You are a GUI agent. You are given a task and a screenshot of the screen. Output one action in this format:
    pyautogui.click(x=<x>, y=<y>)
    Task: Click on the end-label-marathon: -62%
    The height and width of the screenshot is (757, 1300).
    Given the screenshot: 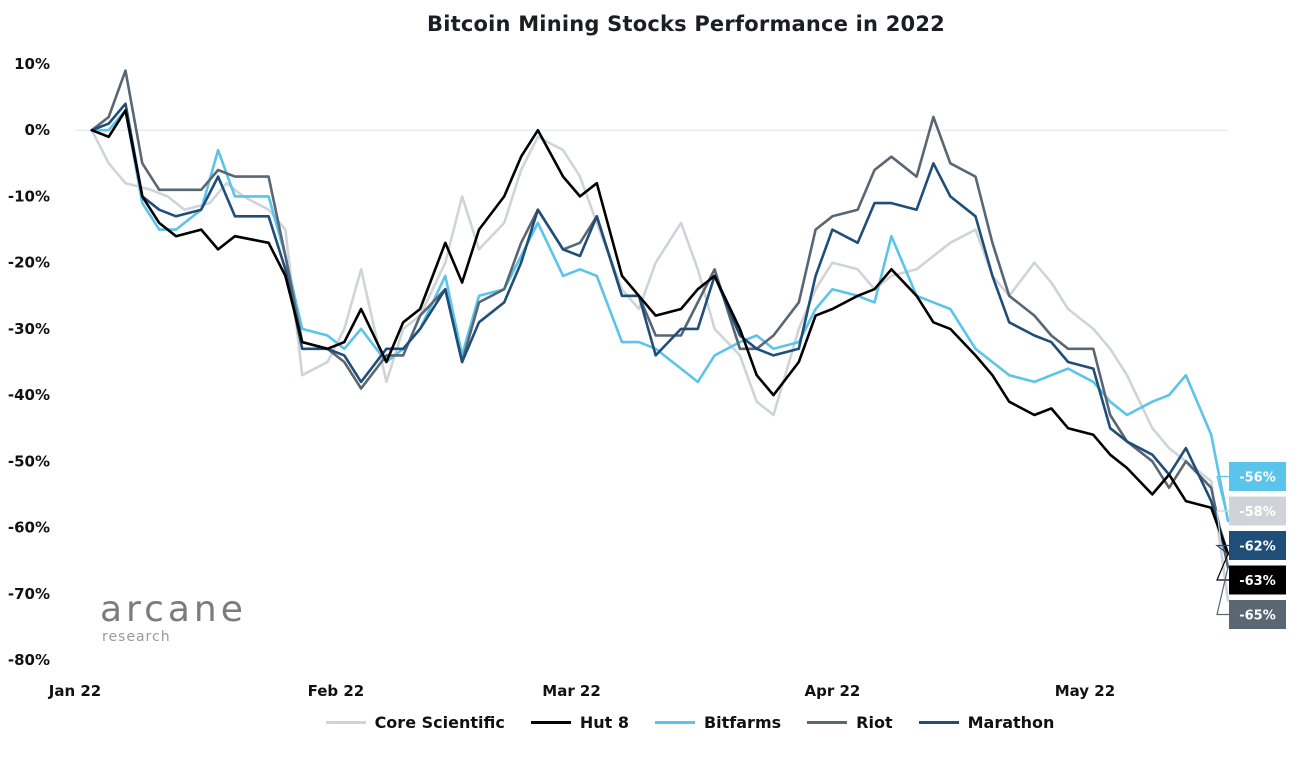 What is the action you would take?
    pyautogui.click(x=1250, y=545)
    